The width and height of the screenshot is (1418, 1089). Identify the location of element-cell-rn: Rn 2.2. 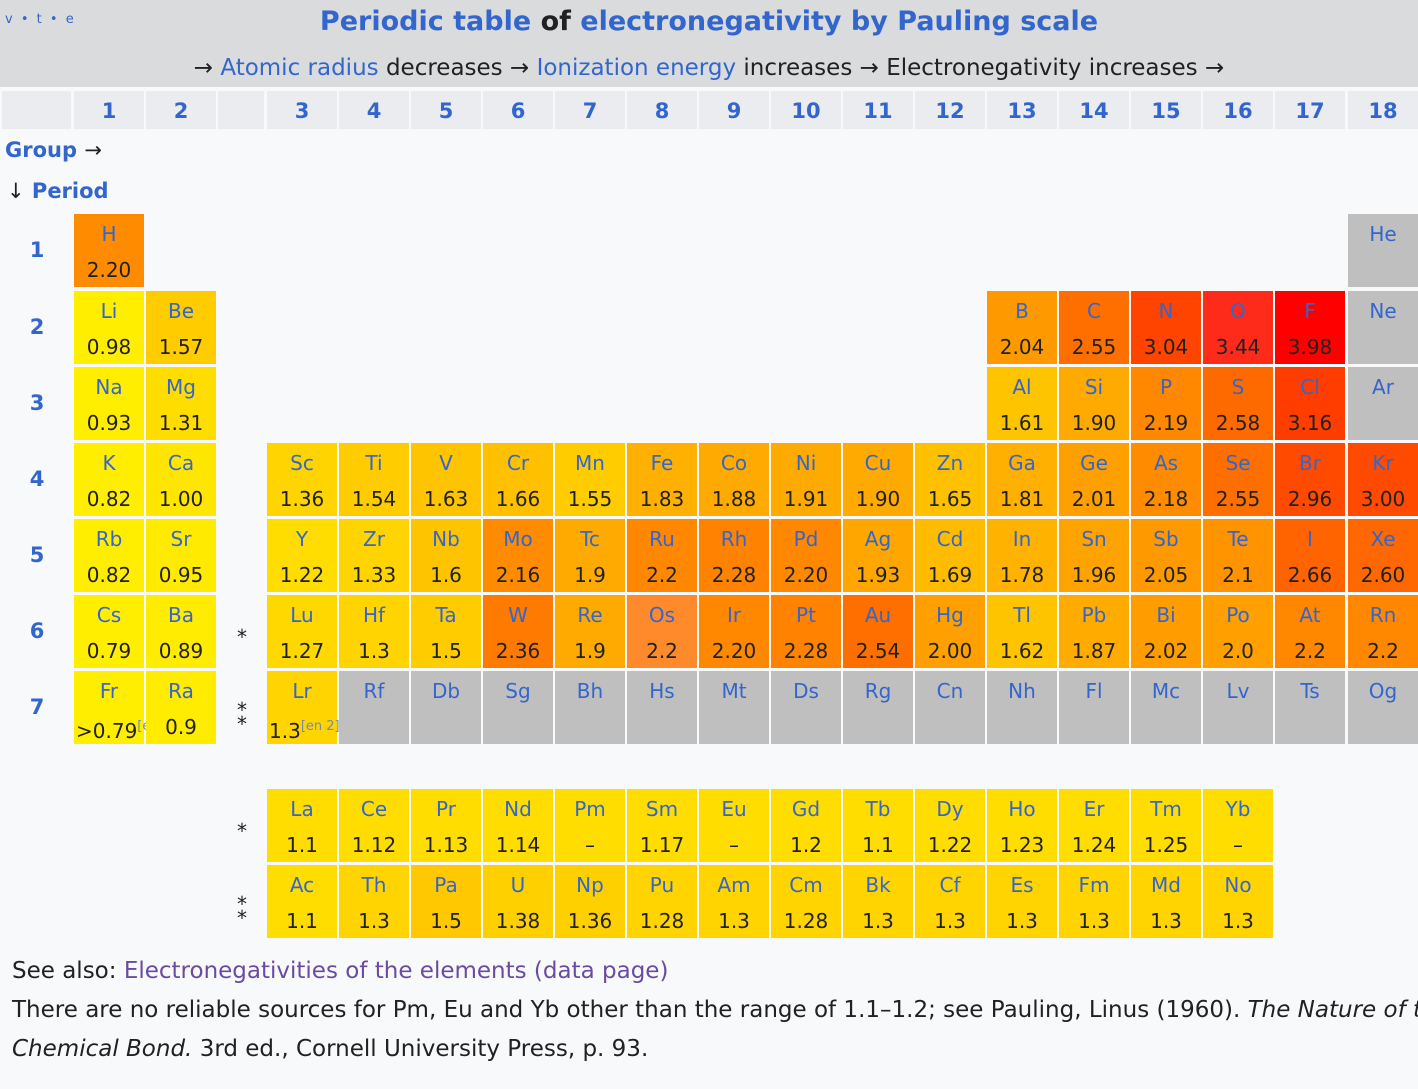
(1383, 631).